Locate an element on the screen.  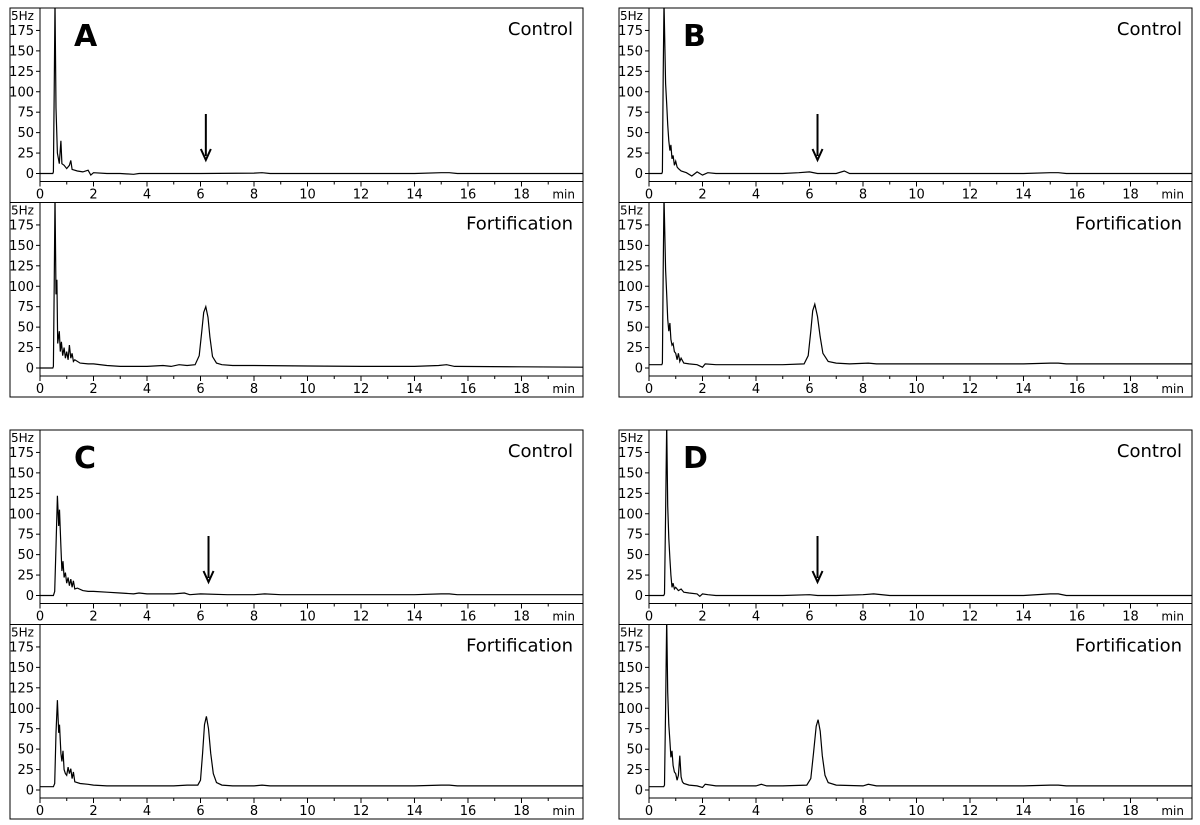
panel-letter: C is located at coordinates (85, 458).